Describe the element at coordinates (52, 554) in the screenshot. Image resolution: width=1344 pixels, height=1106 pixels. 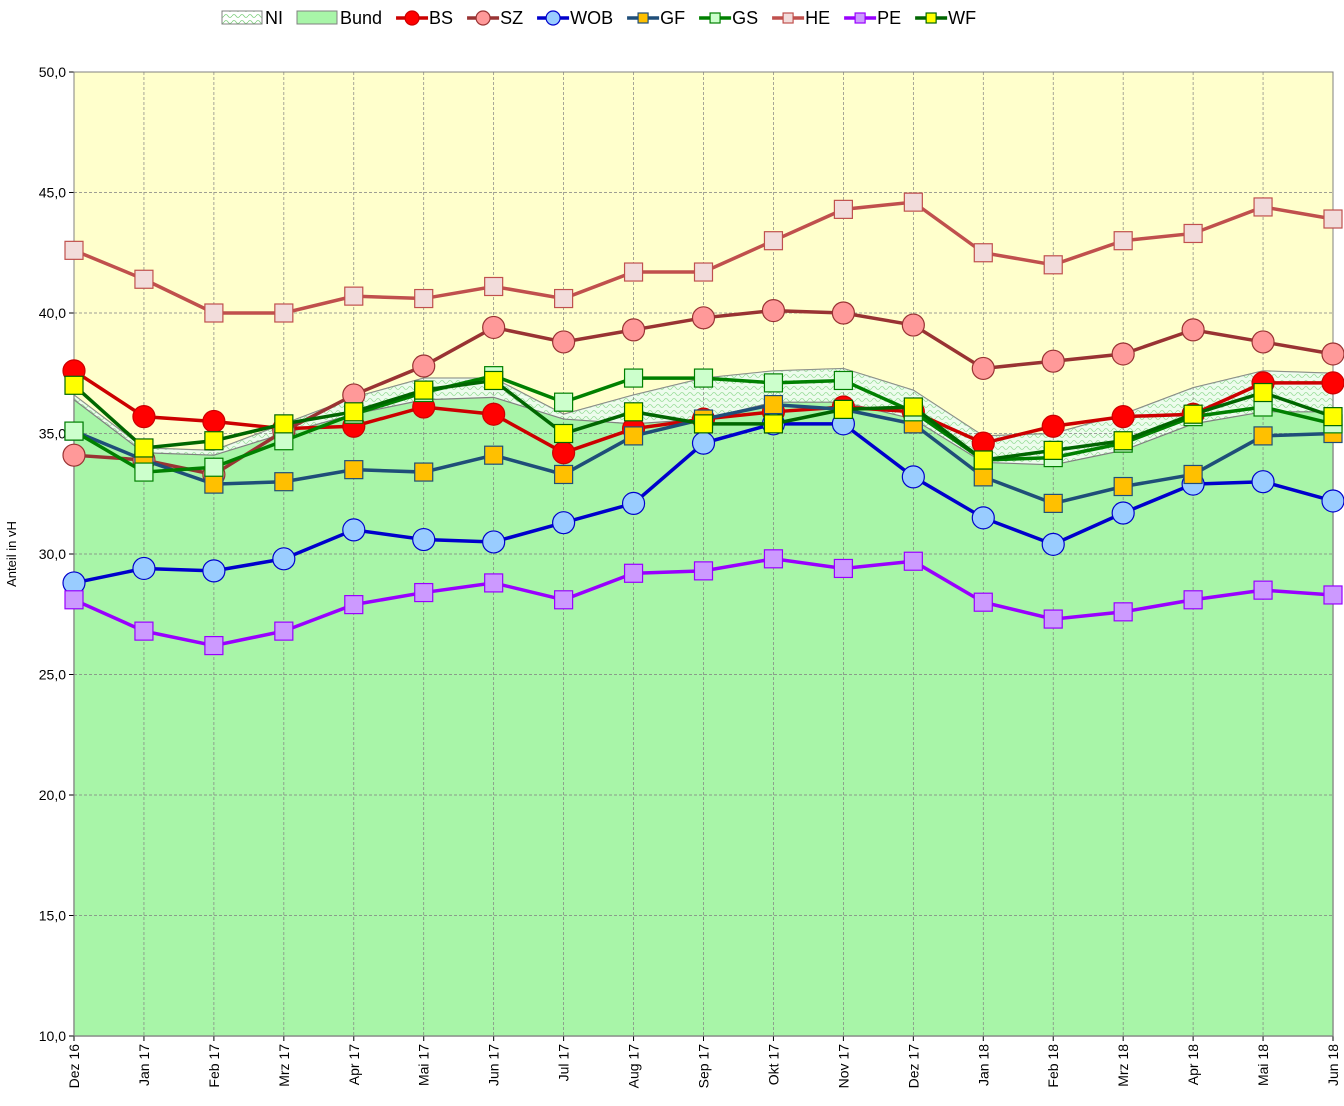
I see `y-tick-label: 30,0` at that location.